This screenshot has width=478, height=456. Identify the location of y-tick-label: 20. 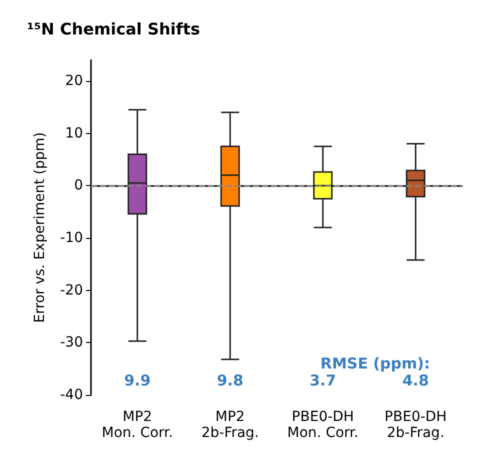
(74, 80).